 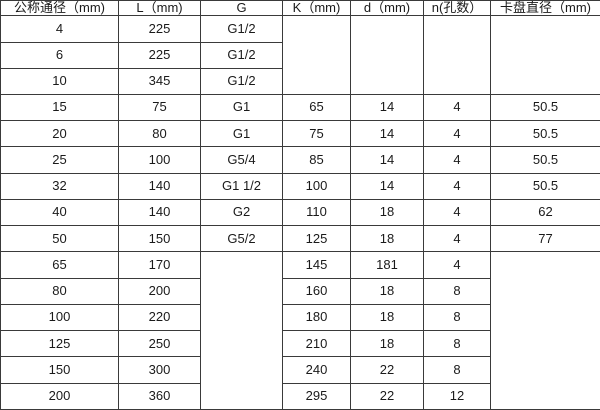 I want to click on cell-thread: G5/4, so click(x=241, y=160).